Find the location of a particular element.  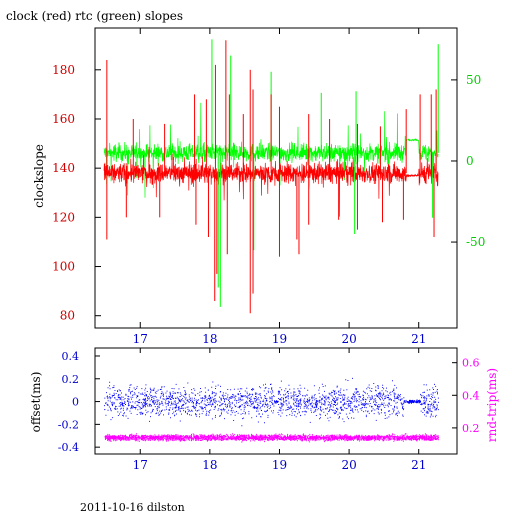

bottom-y-tick-label: 0.4 is located at coordinates (71, 356).